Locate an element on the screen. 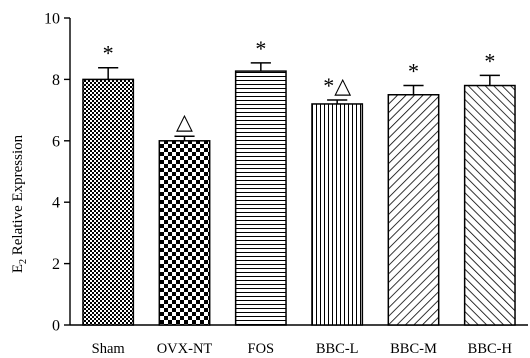  y-axis-title-subscript: 2 is located at coordinates (23, 261).